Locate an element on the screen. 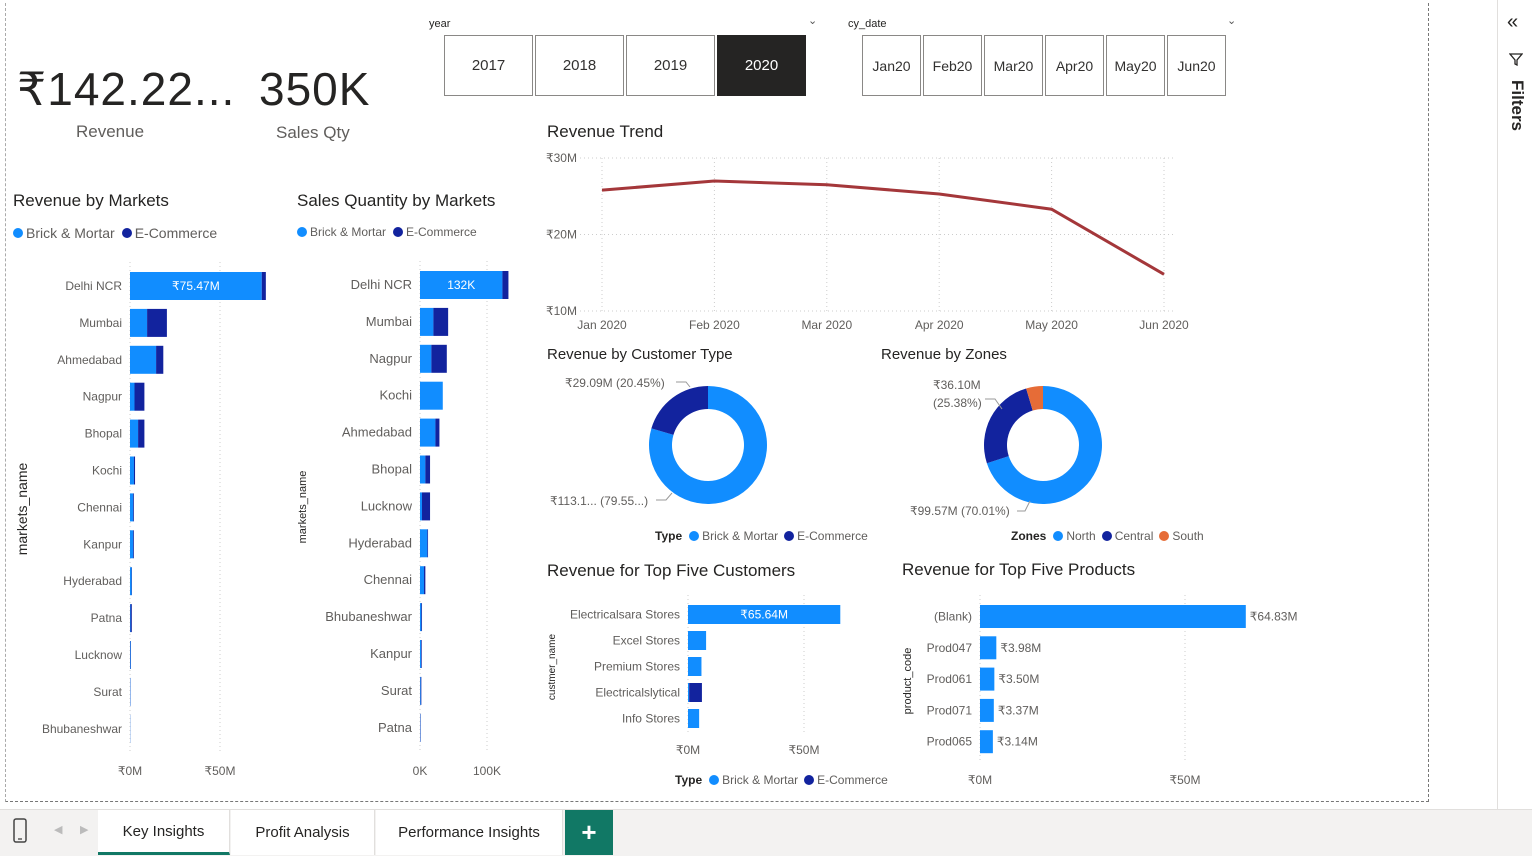 The height and width of the screenshot is (856, 1532). data-label: ₹3.14M is located at coordinates (1017, 742).